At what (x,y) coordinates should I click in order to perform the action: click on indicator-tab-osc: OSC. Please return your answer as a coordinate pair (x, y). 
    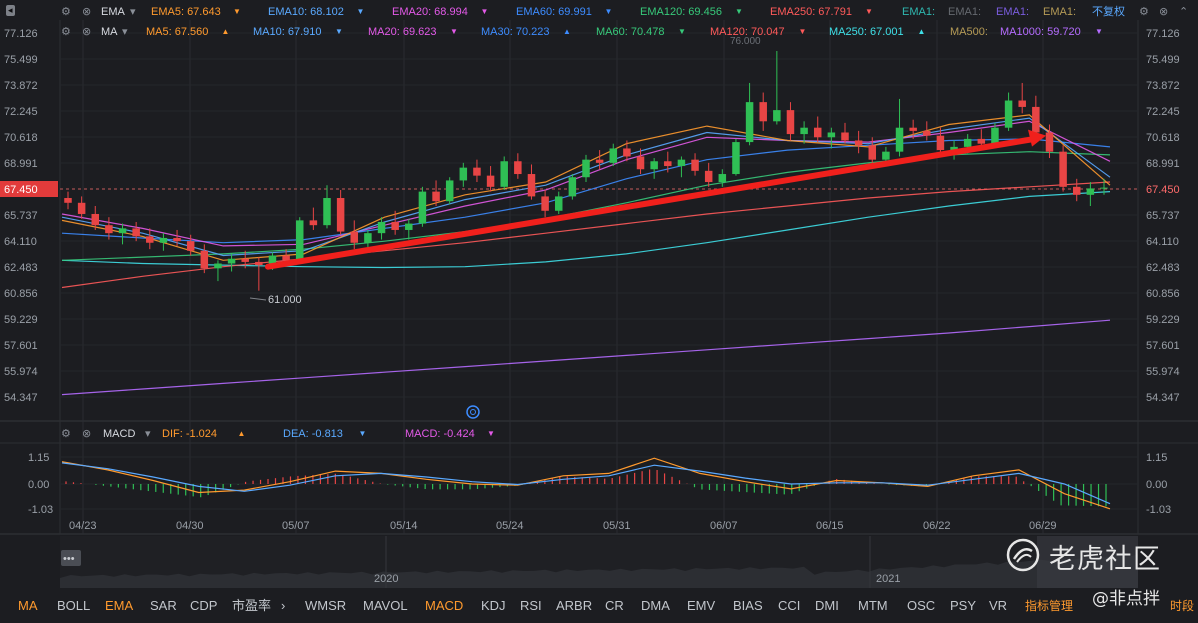
    Looking at the image, I should click on (921, 605).